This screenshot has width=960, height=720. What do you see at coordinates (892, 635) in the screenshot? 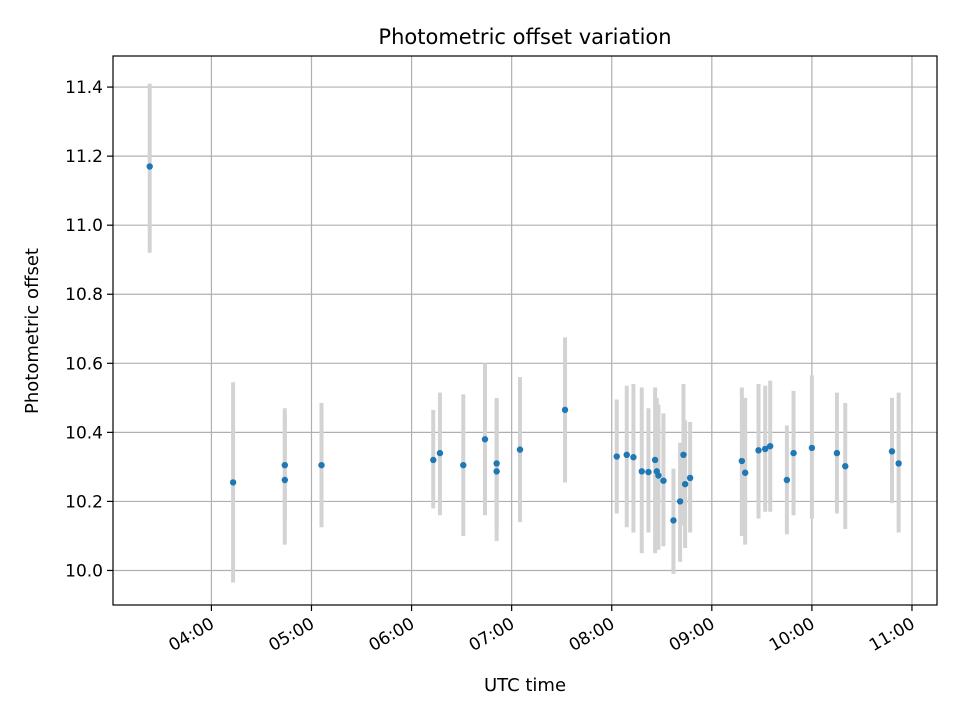
I see `x-tick-label: 11:00` at bounding box center [892, 635].